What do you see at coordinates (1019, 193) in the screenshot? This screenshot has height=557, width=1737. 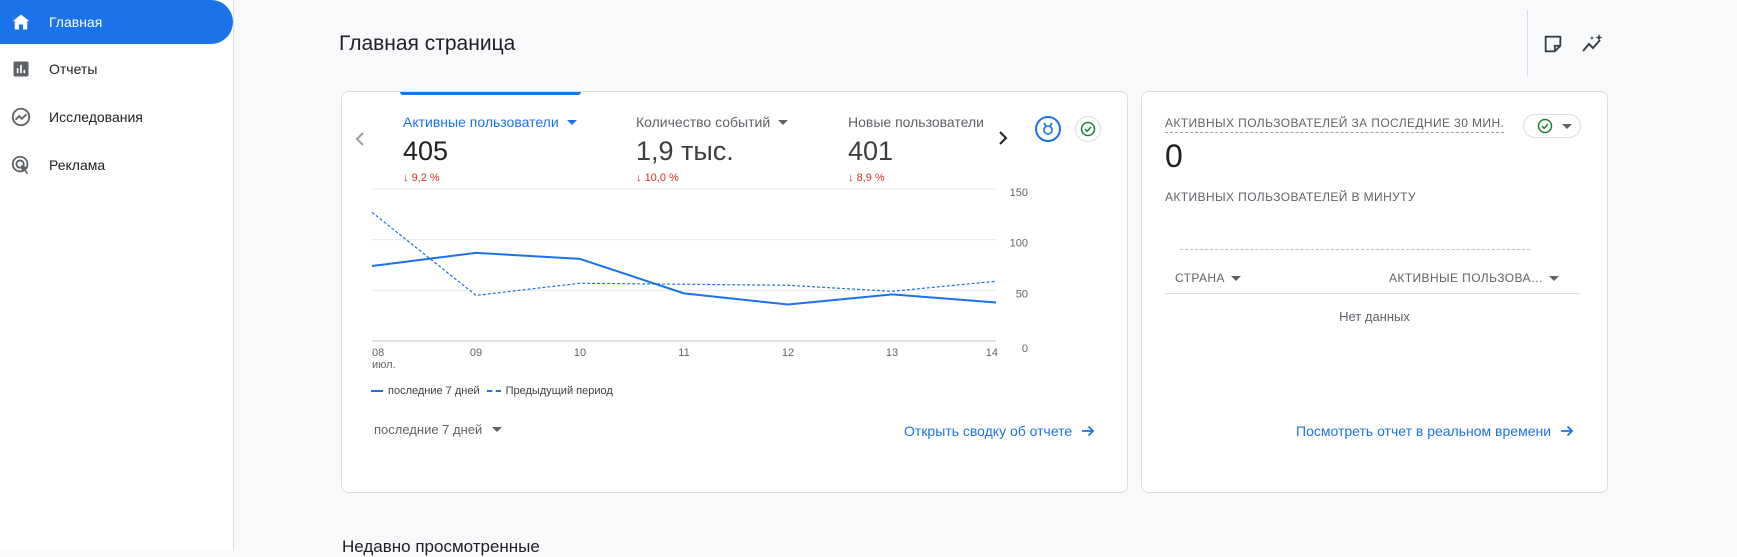 I see `y-tick-label: 150` at bounding box center [1019, 193].